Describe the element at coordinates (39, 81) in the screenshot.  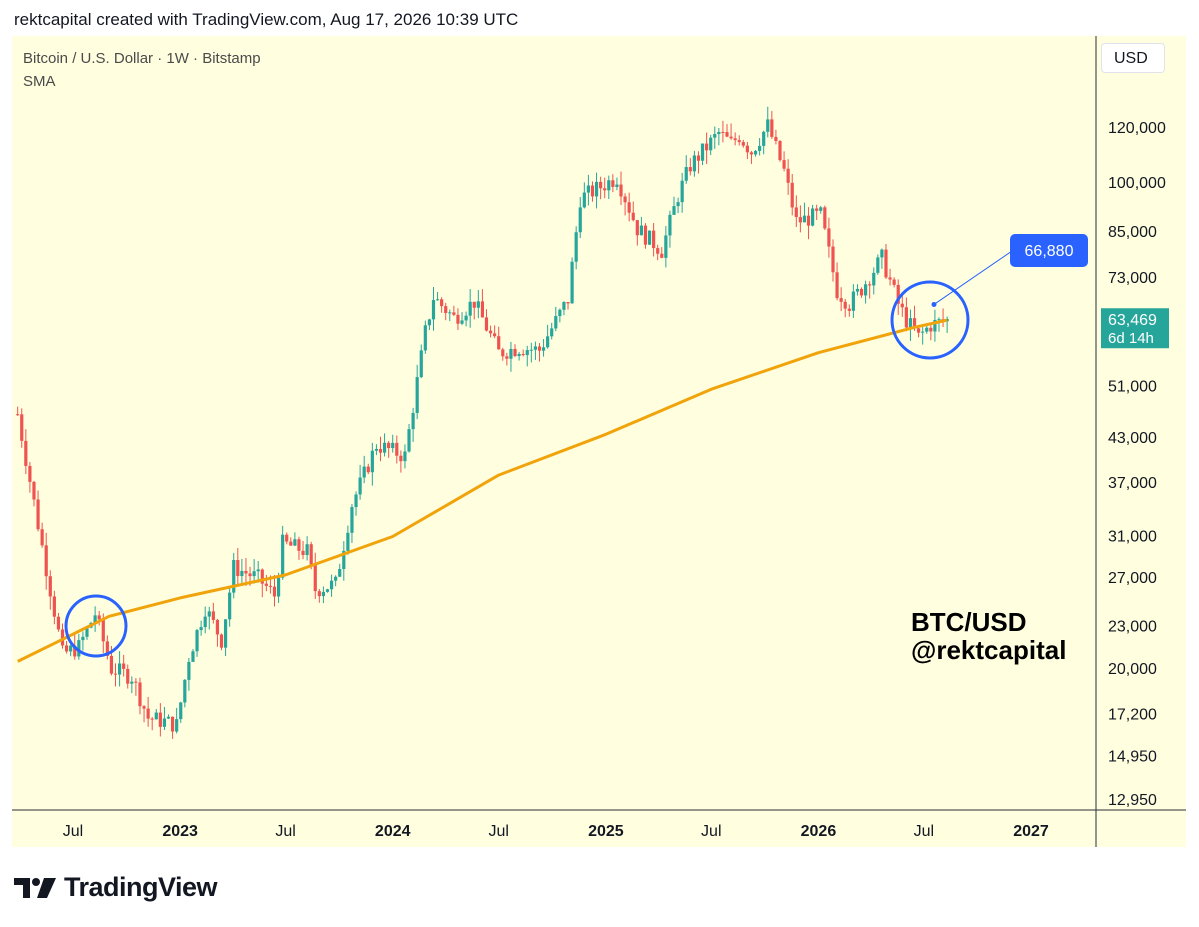
I see `indicator-label: SMA` at that location.